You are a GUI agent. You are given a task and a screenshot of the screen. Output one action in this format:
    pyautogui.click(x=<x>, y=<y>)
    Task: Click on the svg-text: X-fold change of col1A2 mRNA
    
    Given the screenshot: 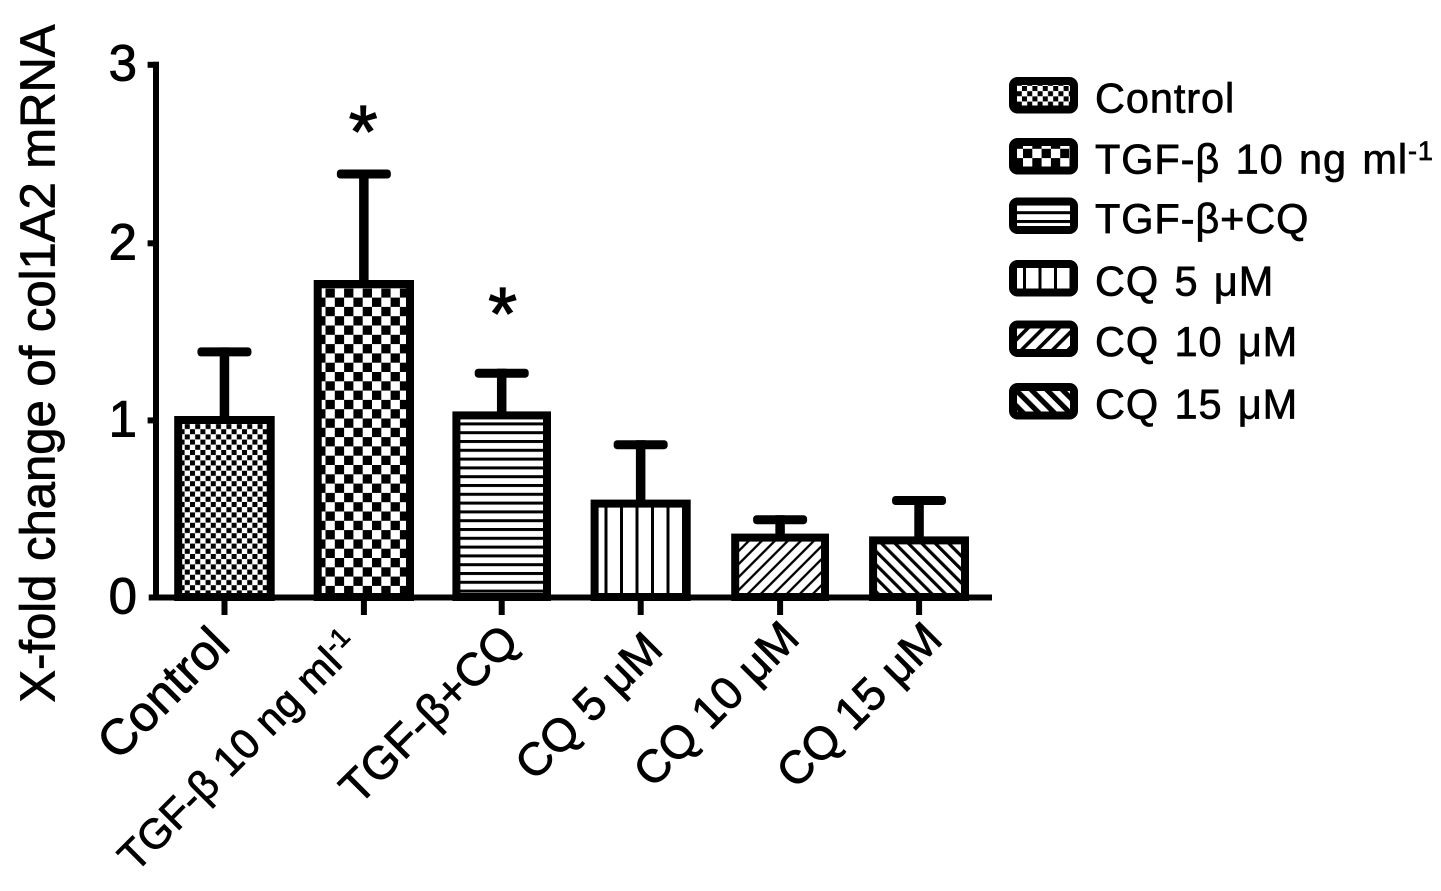 What is the action you would take?
    pyautogui.click(x=39, y=363)
    